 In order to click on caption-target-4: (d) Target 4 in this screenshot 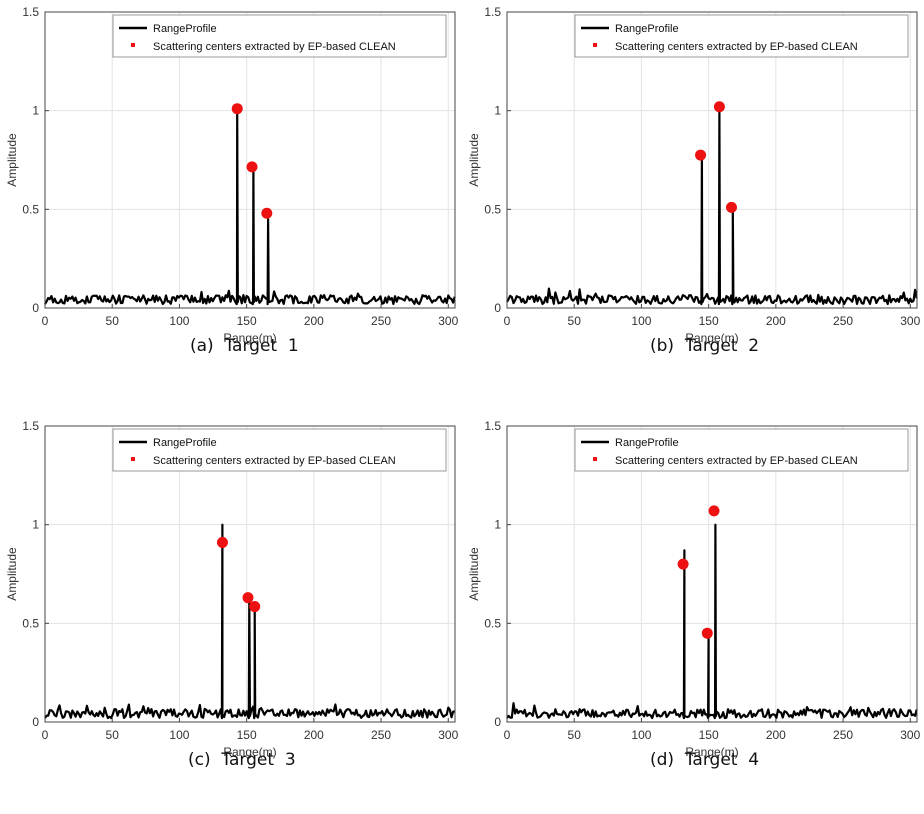, I will do `click(705, 760)`.